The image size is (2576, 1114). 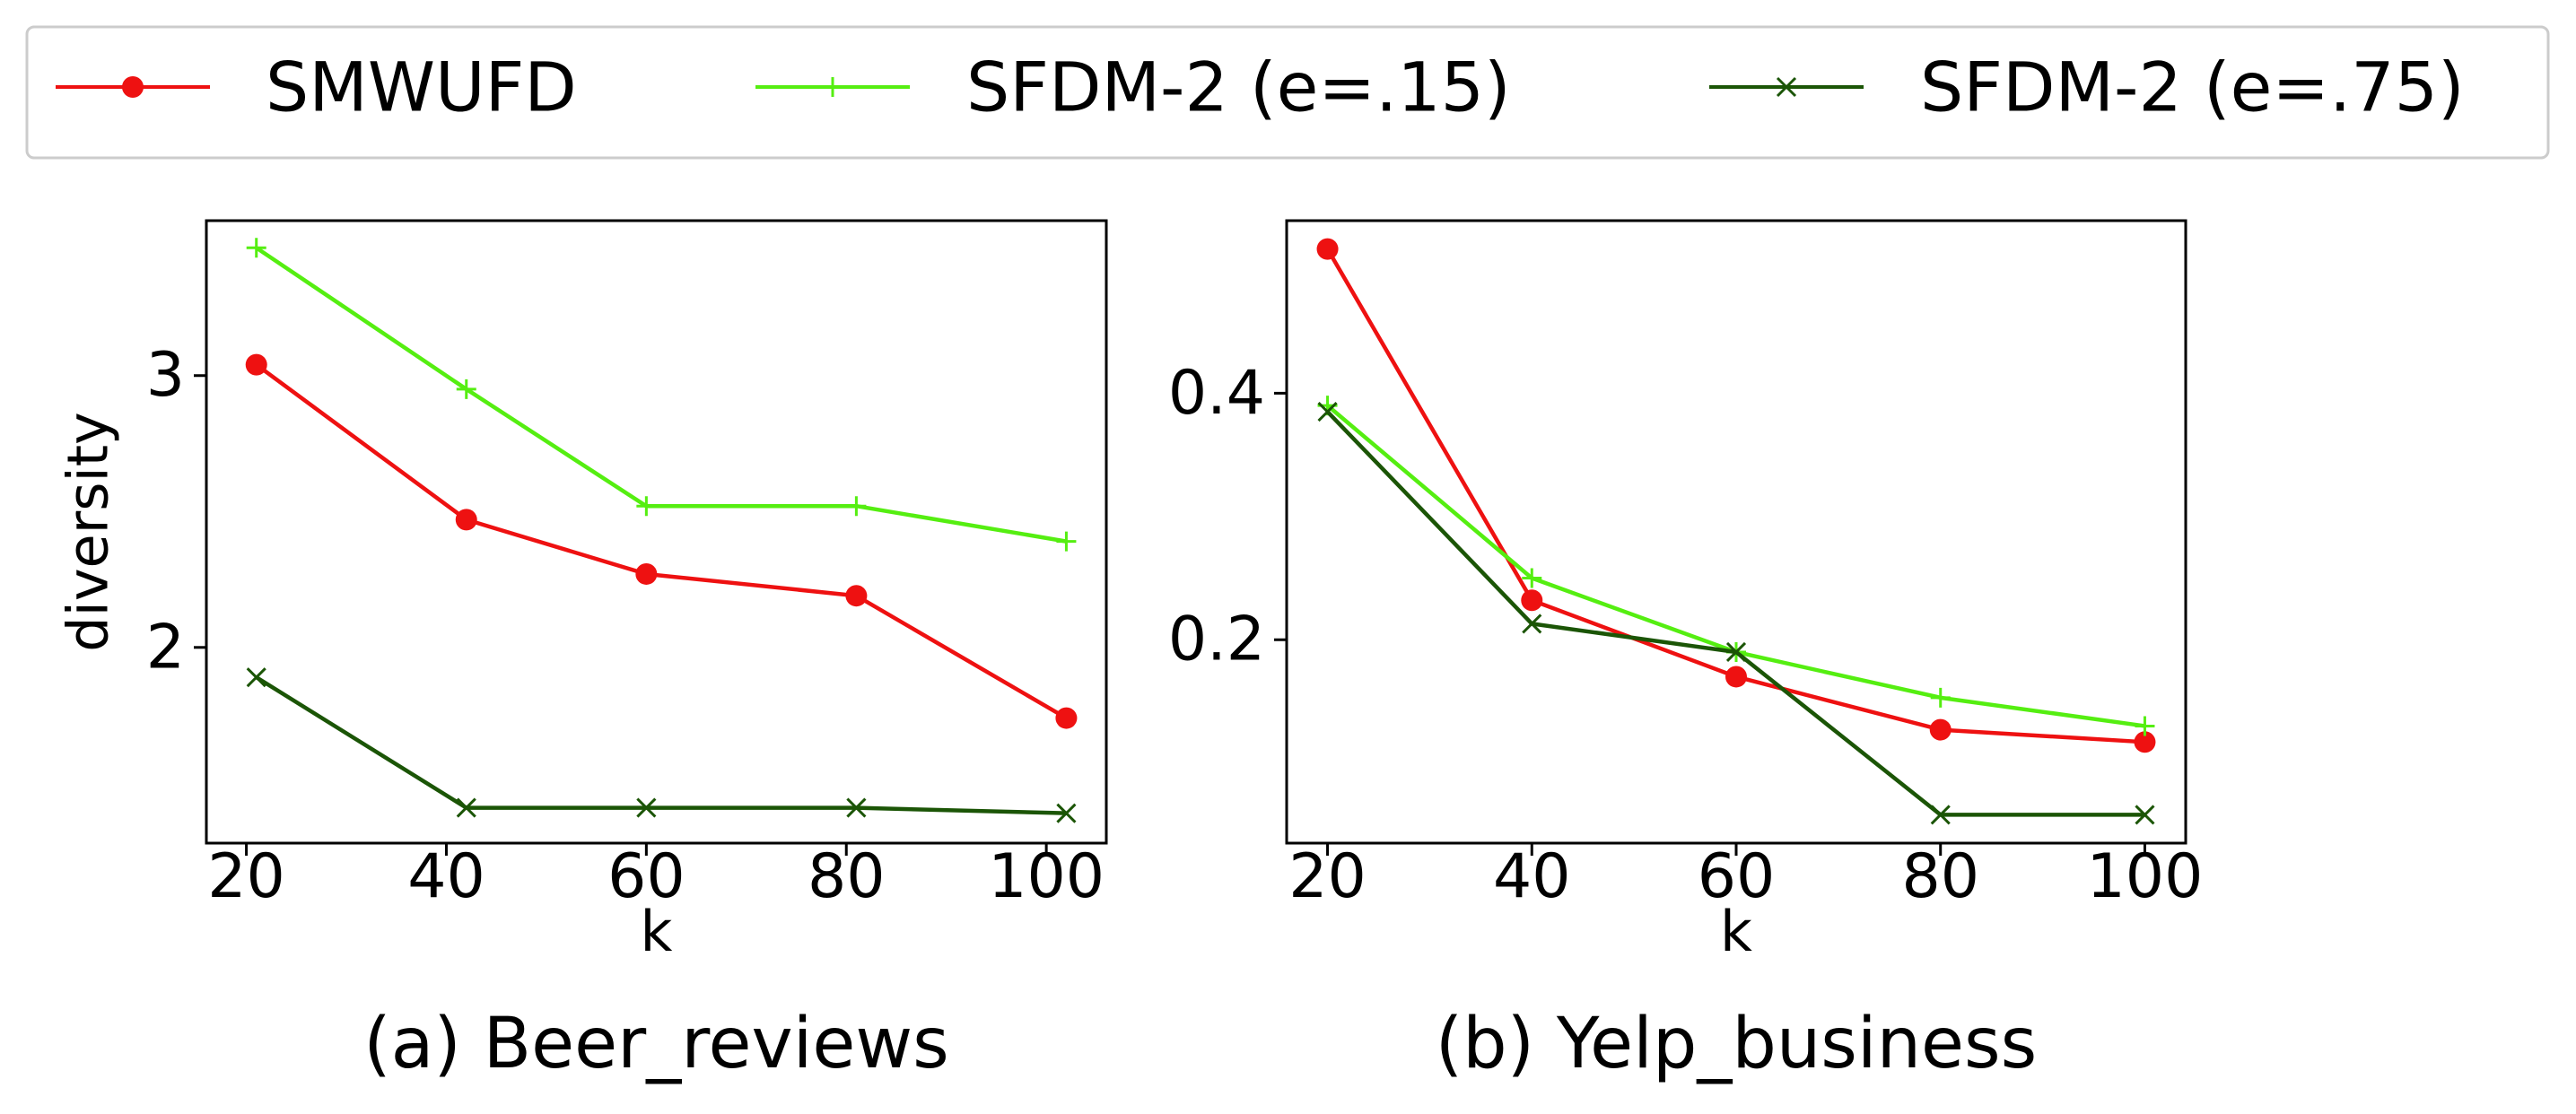 I want to click on subplot-title: (b) Yelp_business, so click(x=1737, y=1044).